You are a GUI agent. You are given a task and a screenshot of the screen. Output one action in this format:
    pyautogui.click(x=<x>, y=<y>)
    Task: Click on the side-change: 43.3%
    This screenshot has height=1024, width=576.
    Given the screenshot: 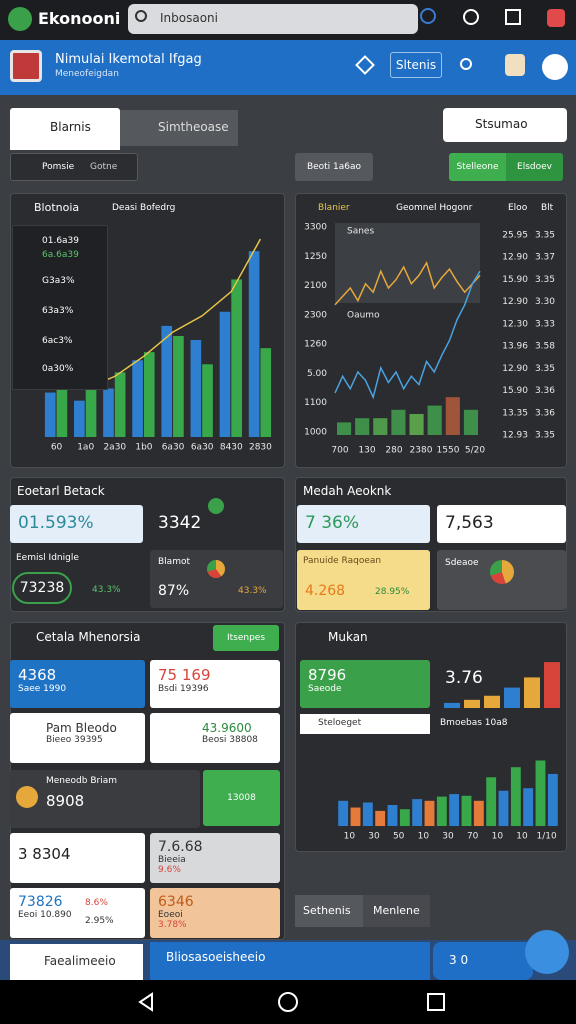 What is the action you would take?
    pyautogui.click(x=252, y=591)
    